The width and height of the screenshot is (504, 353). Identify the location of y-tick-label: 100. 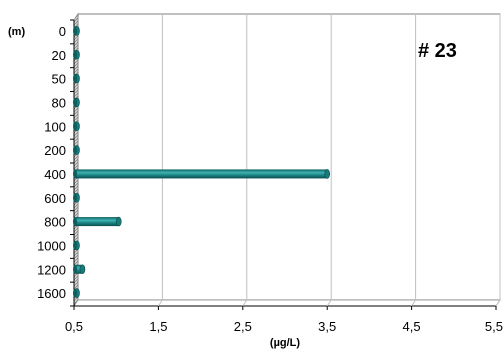
(55, 126).